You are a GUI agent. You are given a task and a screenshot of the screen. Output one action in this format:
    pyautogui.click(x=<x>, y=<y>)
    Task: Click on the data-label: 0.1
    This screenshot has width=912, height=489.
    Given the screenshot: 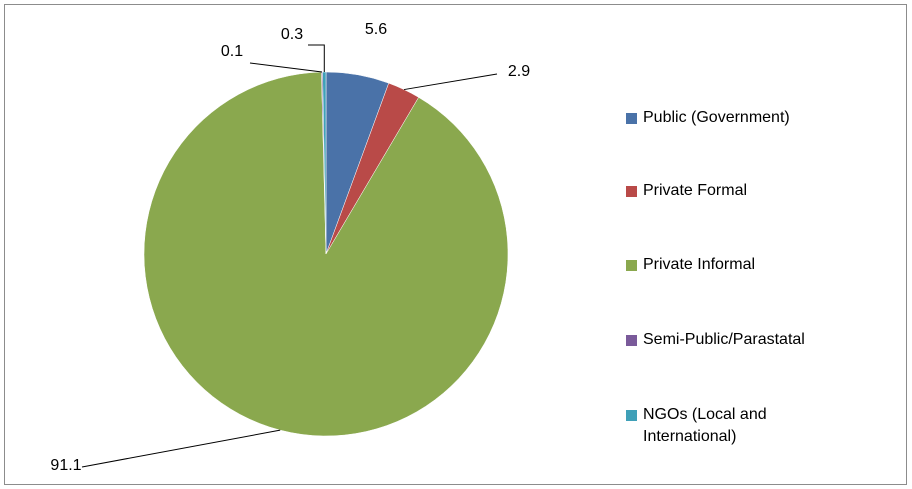 What is the action you would take?
    pyautogui.click(x=232, y=51)
    